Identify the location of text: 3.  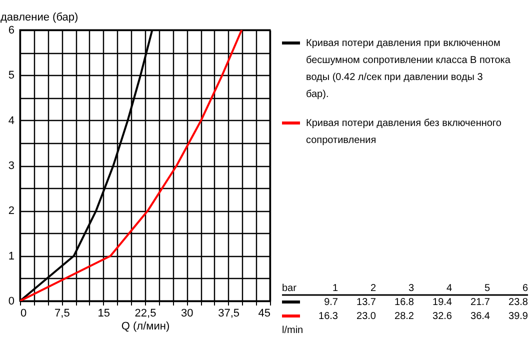
(411, 288).